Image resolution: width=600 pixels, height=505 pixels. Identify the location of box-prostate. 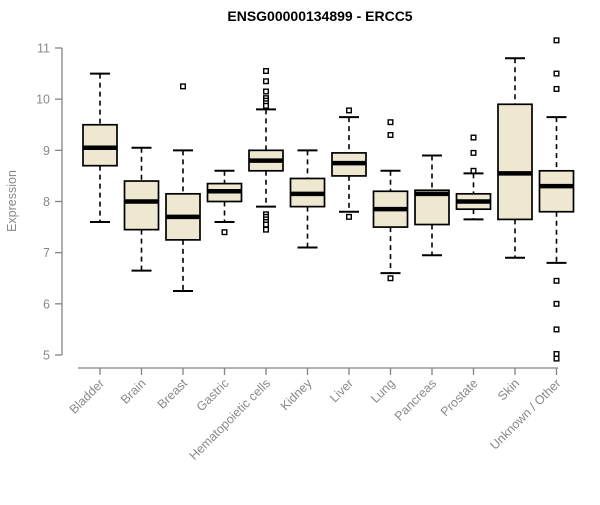
(473, 177).